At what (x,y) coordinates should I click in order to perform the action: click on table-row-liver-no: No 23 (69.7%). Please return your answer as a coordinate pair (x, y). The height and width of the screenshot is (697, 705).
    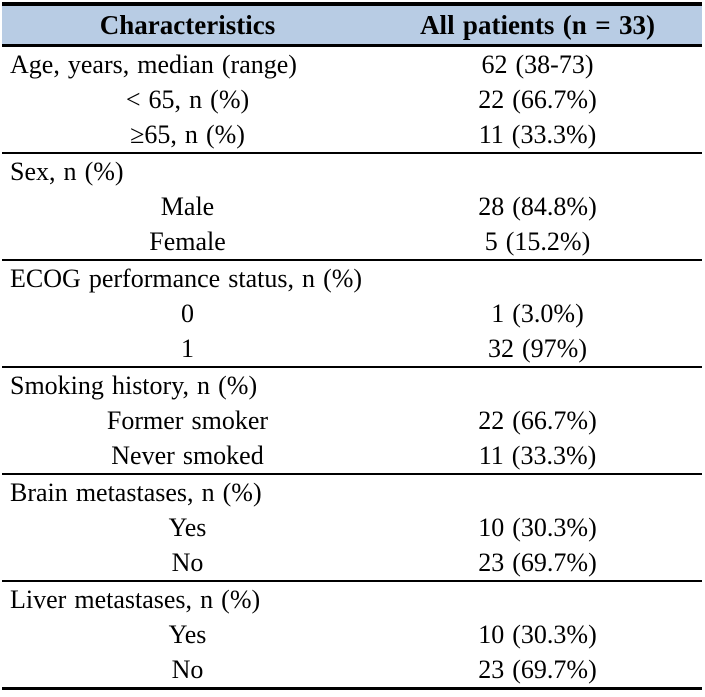
    Looking at the image, I should click on (352, 670).